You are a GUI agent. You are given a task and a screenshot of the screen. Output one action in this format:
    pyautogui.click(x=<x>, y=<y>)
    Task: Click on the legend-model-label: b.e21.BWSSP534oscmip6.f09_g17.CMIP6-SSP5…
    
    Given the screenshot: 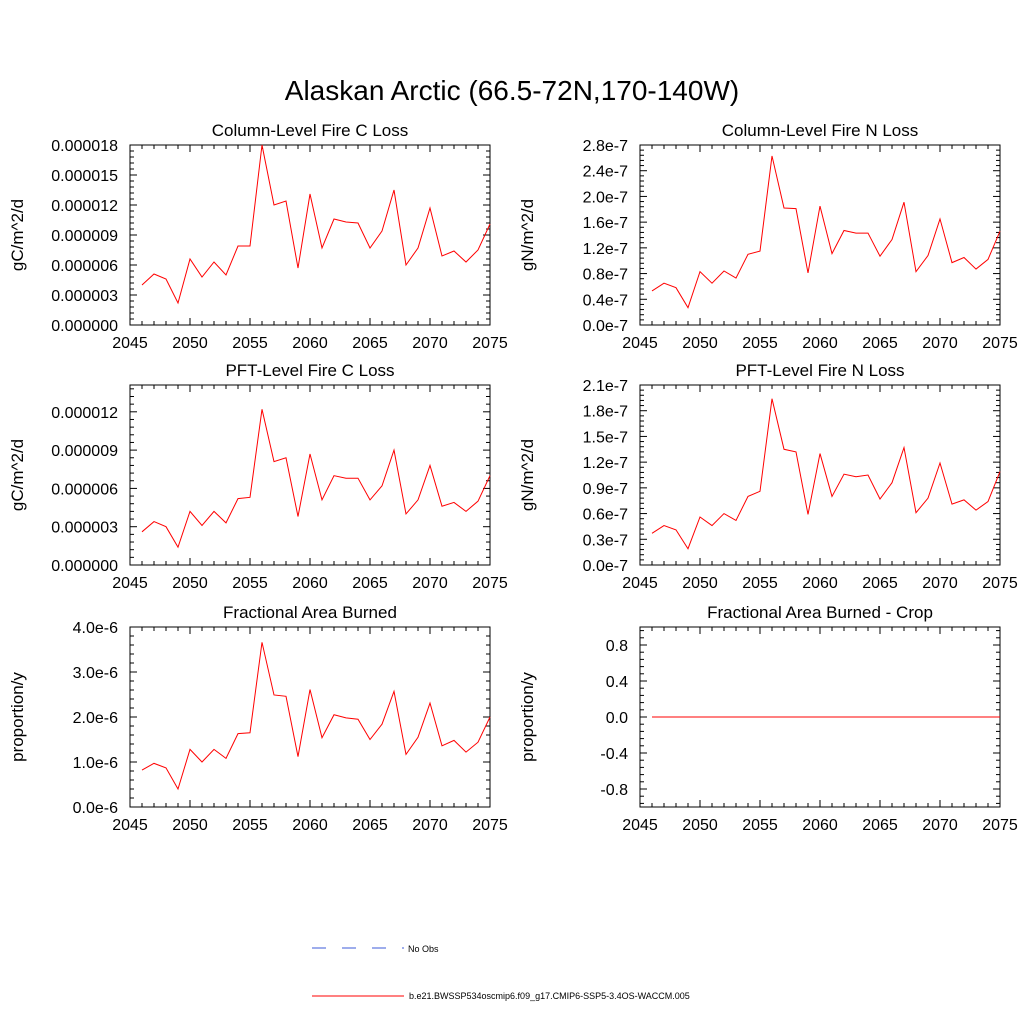 What is the action you would take?
    pyautogui.click(x=549, y=996)
    